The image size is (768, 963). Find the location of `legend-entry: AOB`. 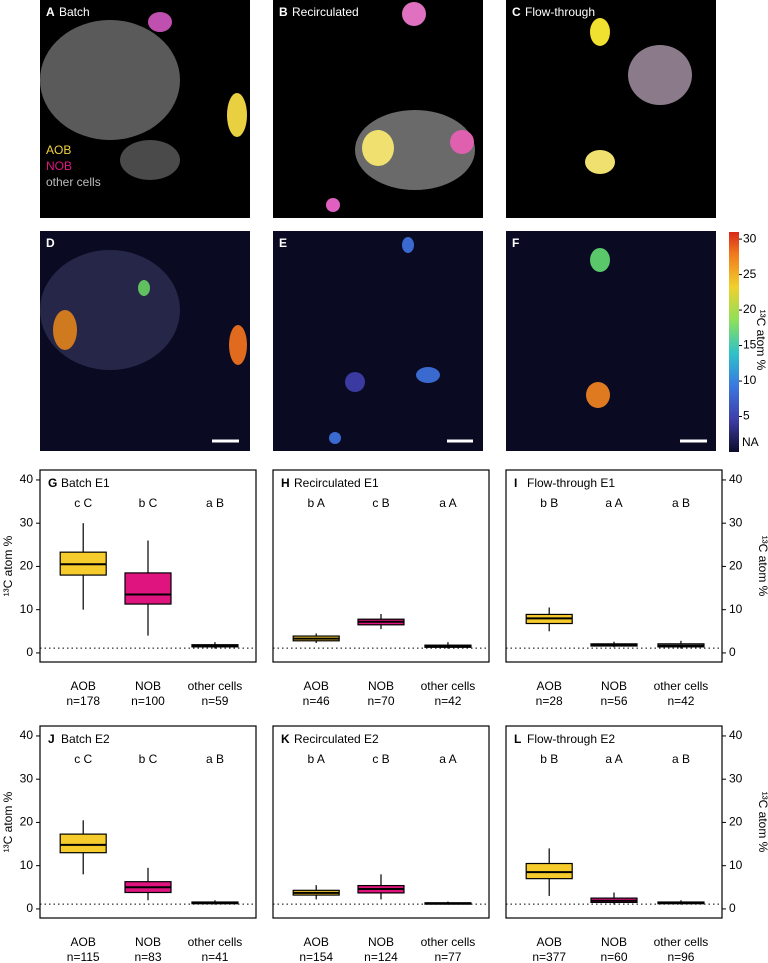

legend-entry: AOB is located at coordinates (58, 150).